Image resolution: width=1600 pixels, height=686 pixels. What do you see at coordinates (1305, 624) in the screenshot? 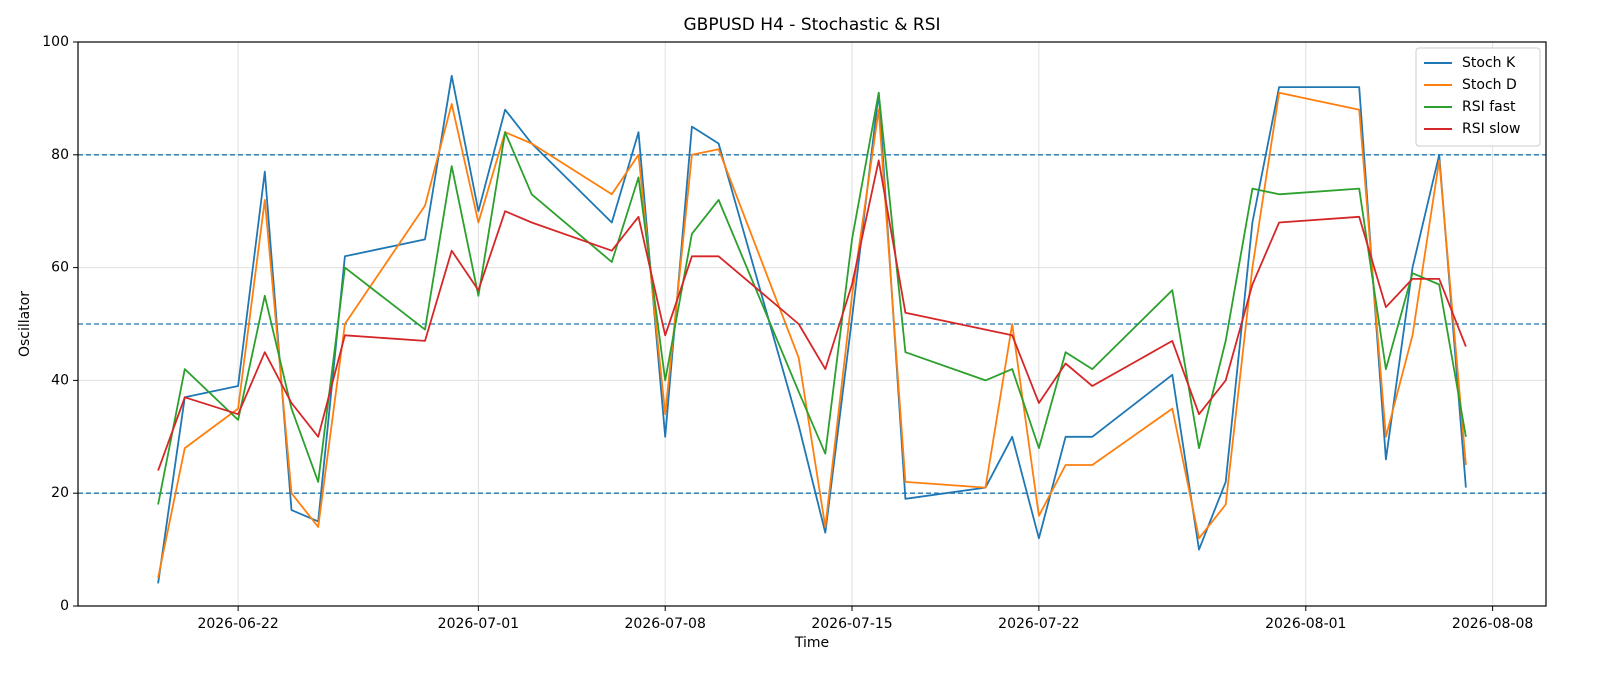
I see `x-tick-label: 2026-08-01` at bounding box center [1305, 624].